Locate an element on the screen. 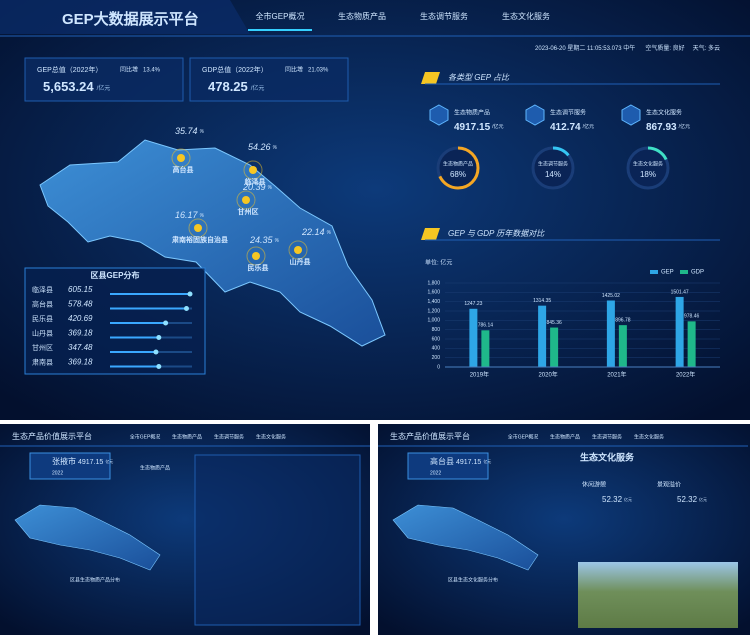 Image resolution: width=750 pixels, height=635 pixels. nav-item: 生态调节服务 is located at coordinates (444, 16).